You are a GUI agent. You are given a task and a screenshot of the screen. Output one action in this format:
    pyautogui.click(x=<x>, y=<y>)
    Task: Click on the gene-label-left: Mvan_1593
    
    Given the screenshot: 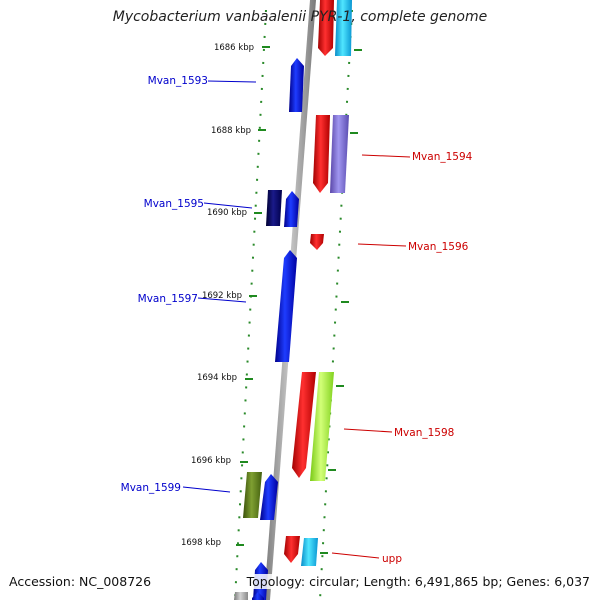 What is the action you would take?
    pyautogui.click(x=178, y=81)
    